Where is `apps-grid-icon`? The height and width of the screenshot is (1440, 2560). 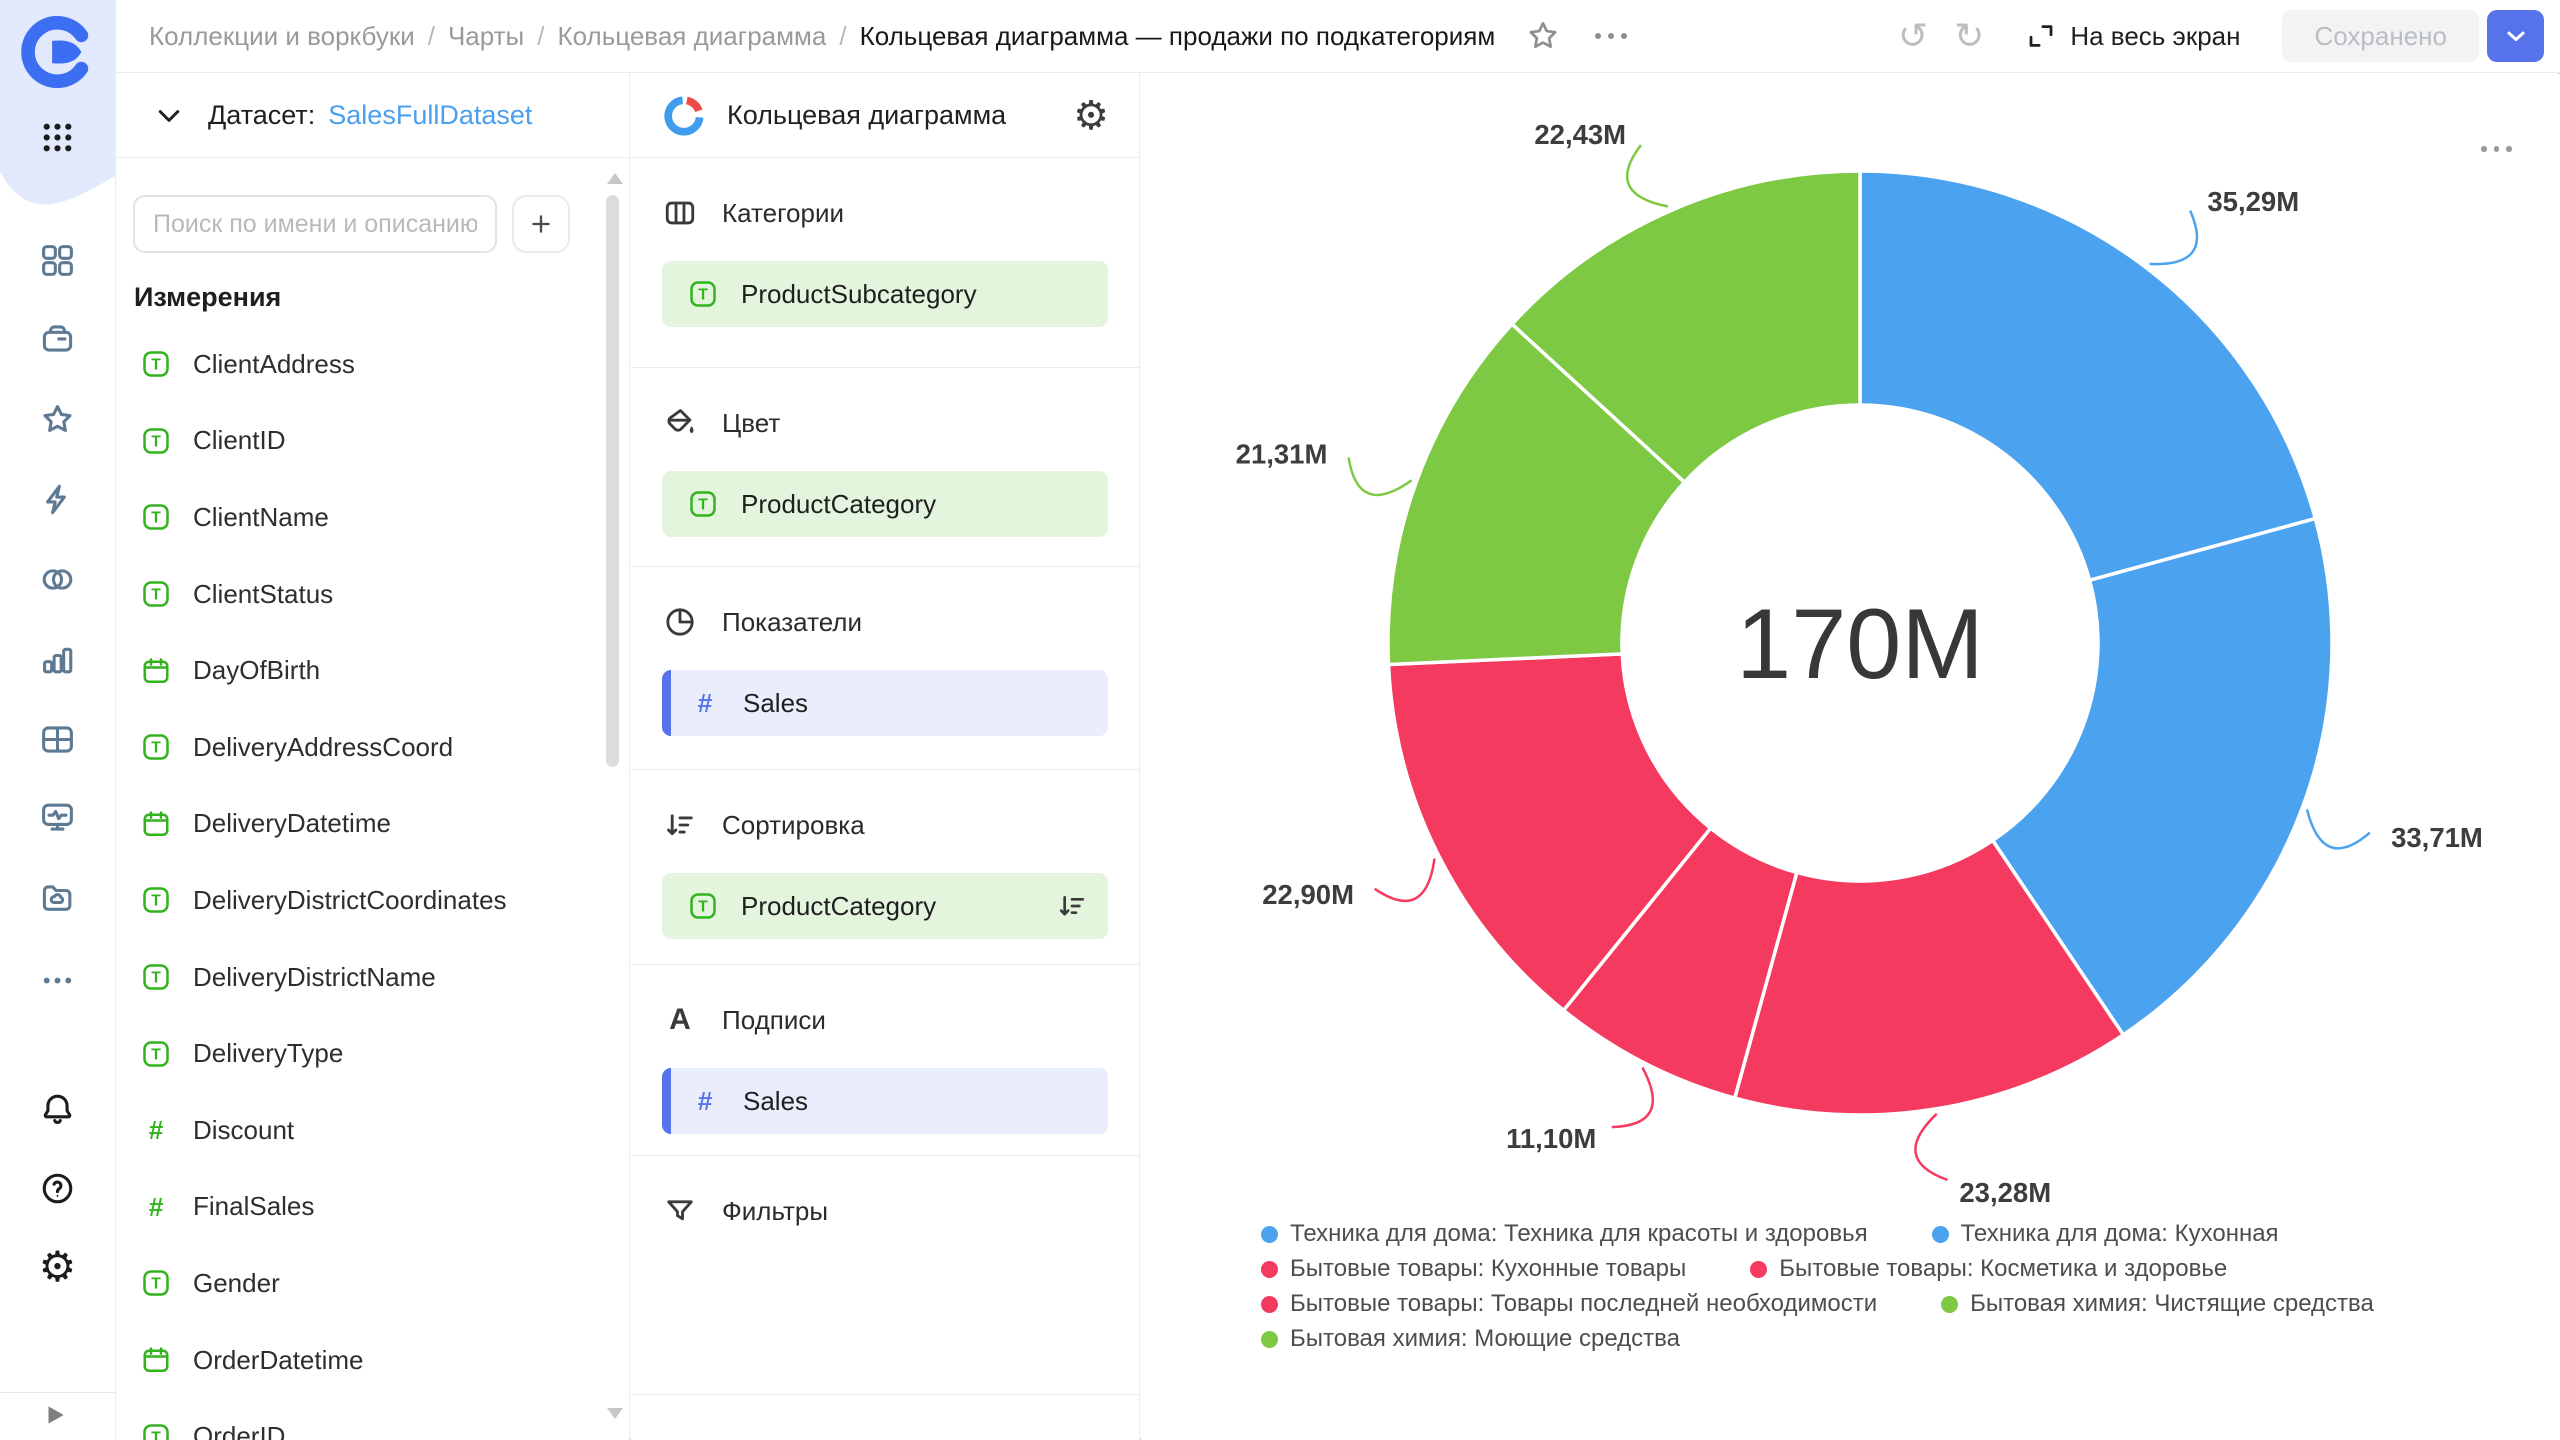 apps-grid-icon is located at coordinates (57, 137).